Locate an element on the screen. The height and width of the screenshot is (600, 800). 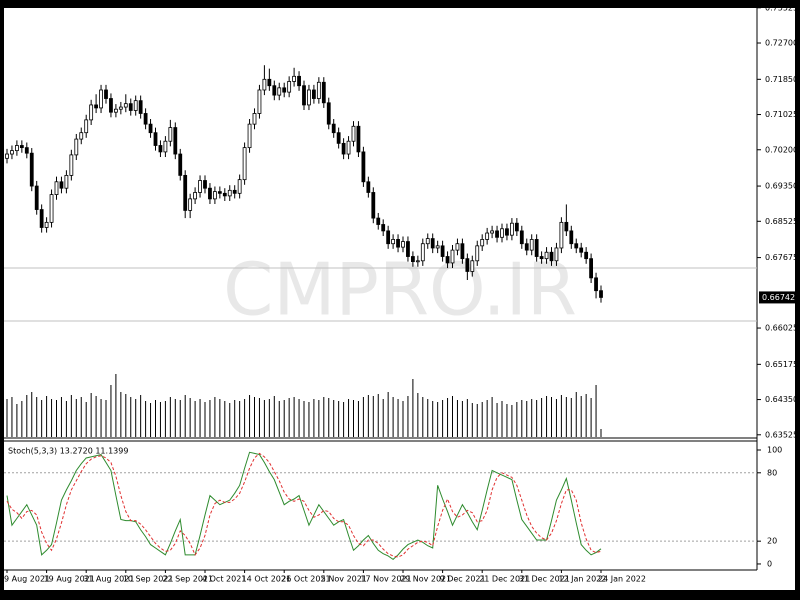
x-tick-label: 9 Dec 2021 is located at coordinates (463, 579).